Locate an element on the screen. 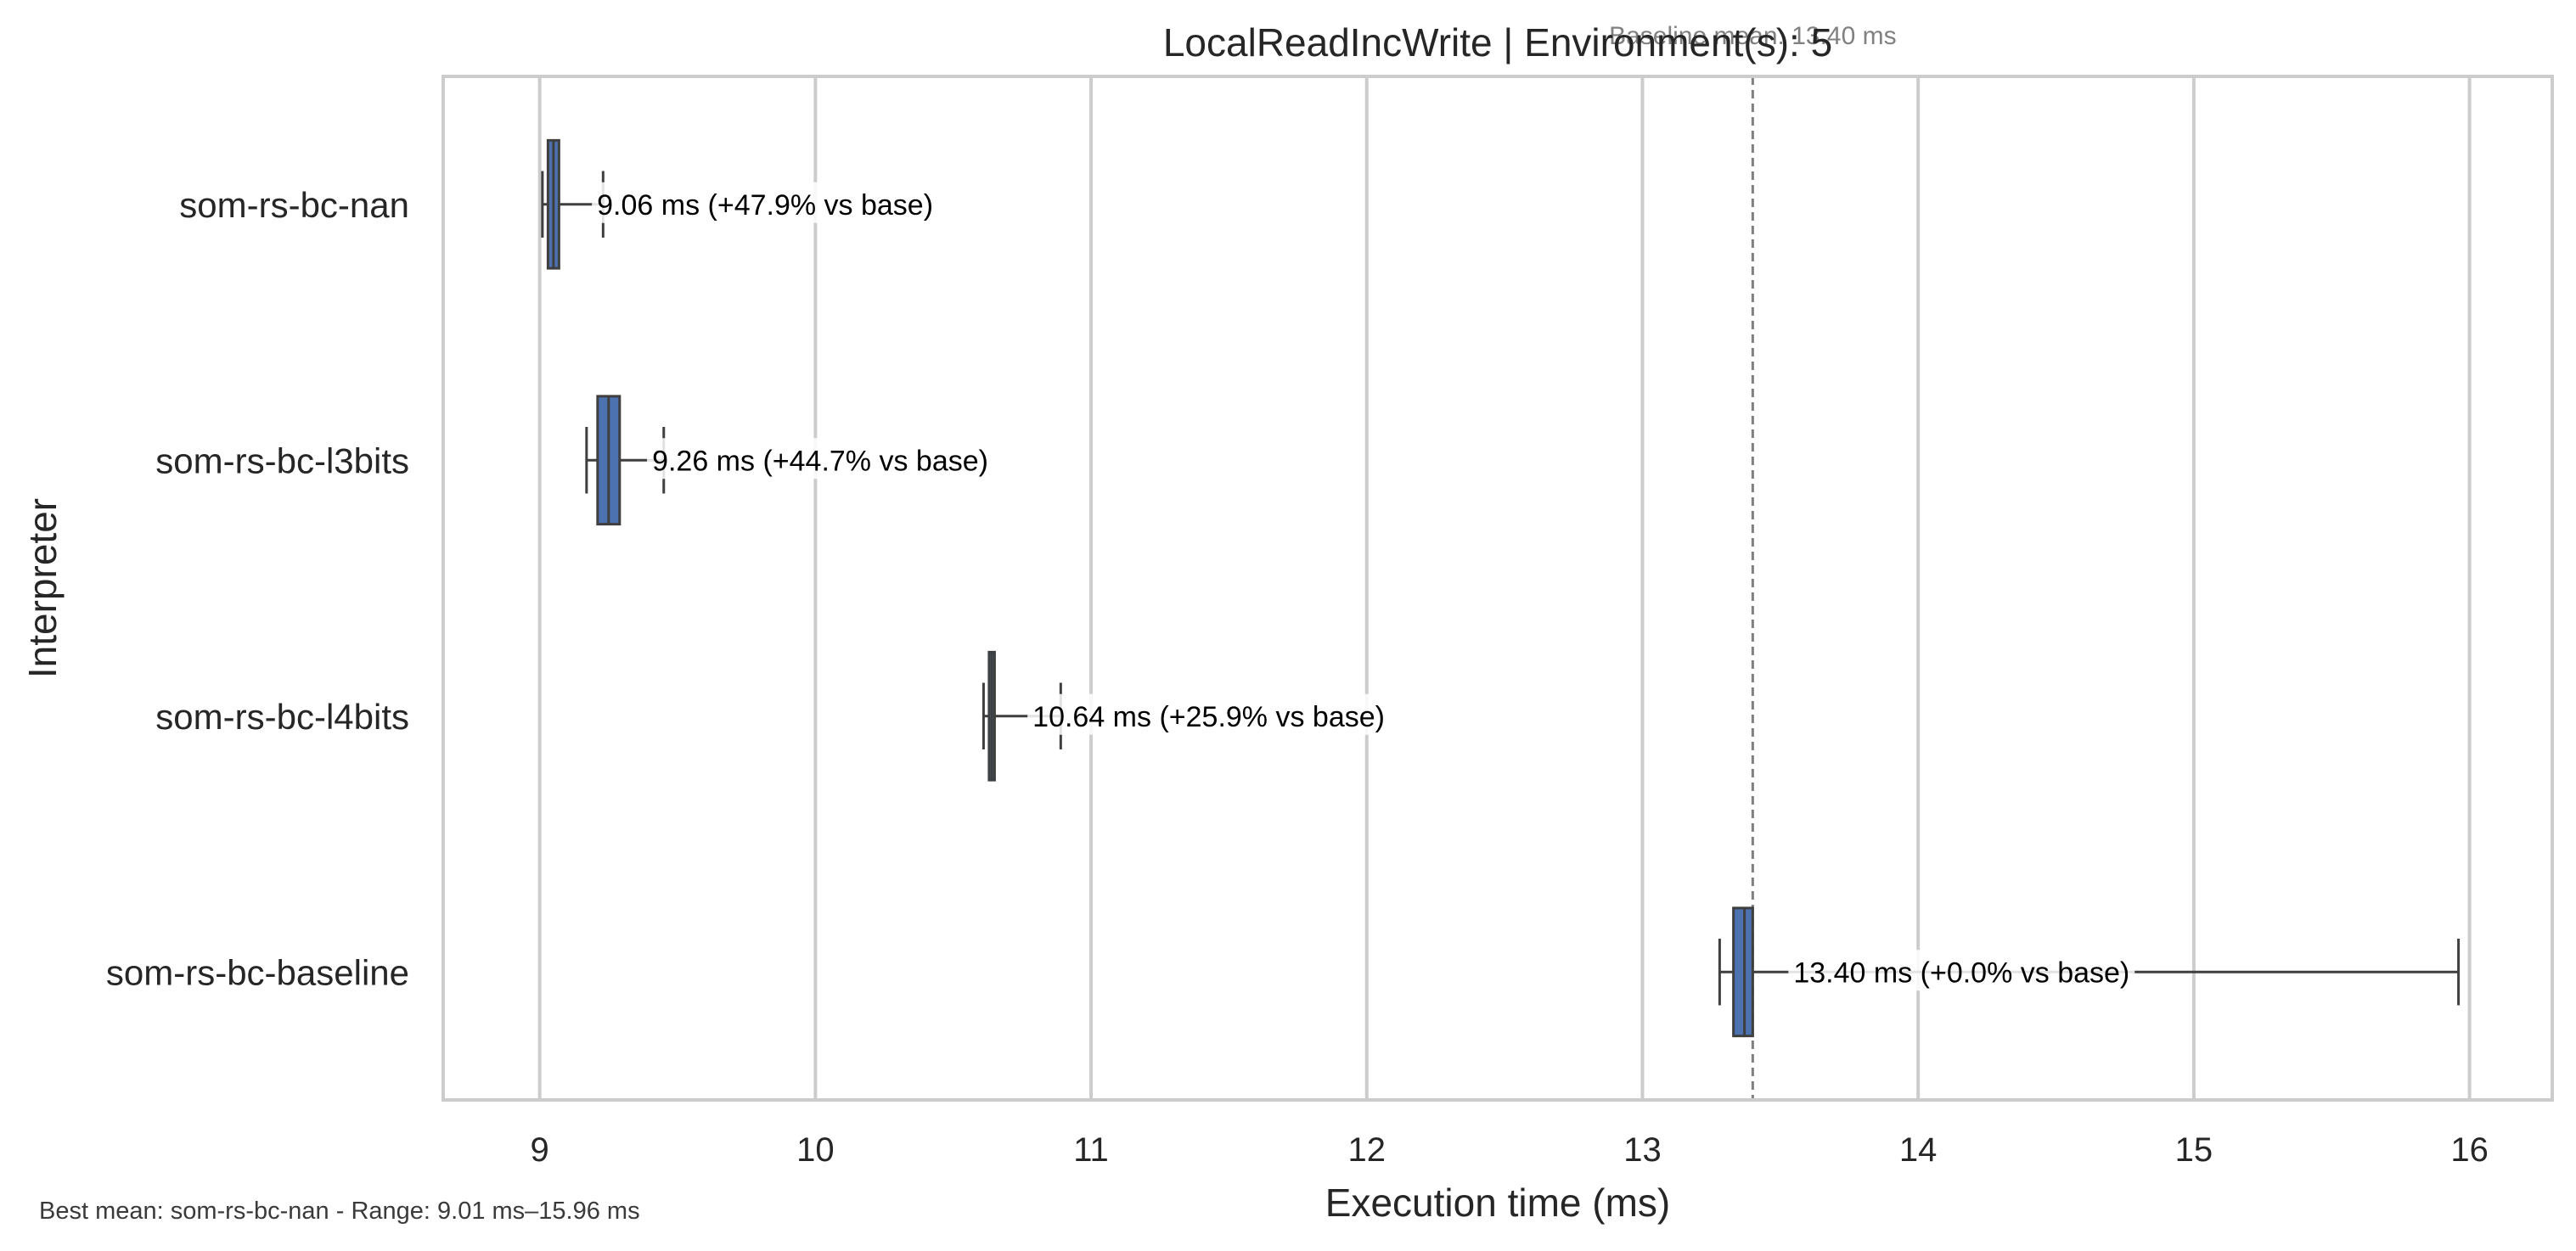 This screenshot has width=2576, height=1251. data-label-som-rs-bc-baseline: 13.40 ms (+0.0% vs base) is located at coordinates (1961, 972).